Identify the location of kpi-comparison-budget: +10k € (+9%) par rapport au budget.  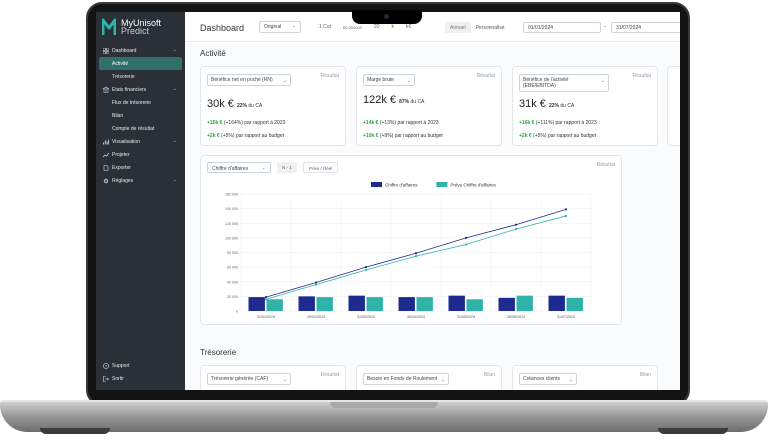
(403, 136).